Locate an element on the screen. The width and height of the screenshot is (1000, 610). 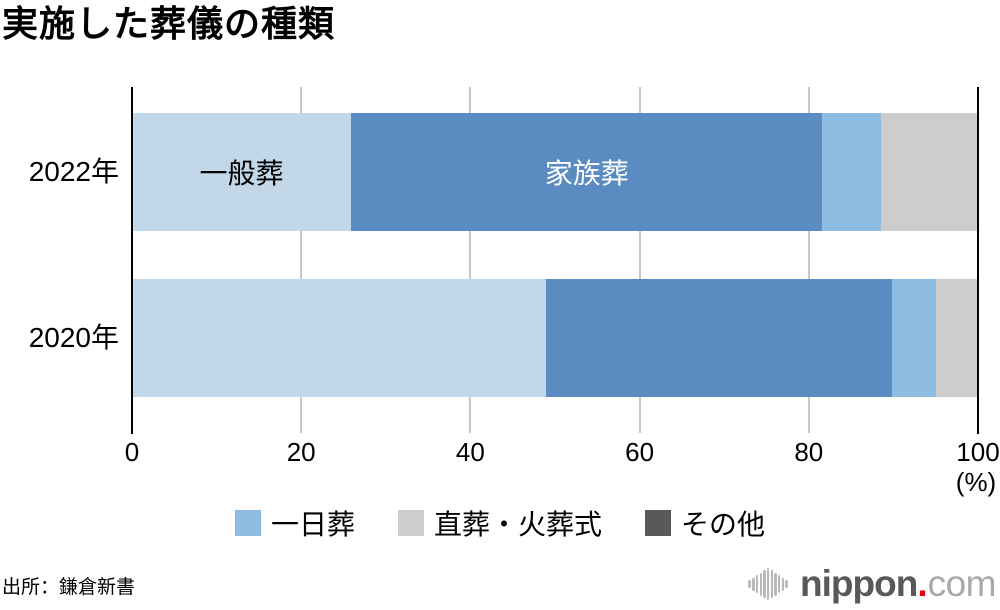
source-note: 出所：鎌倉新書 is located at coordinates (69, 587).